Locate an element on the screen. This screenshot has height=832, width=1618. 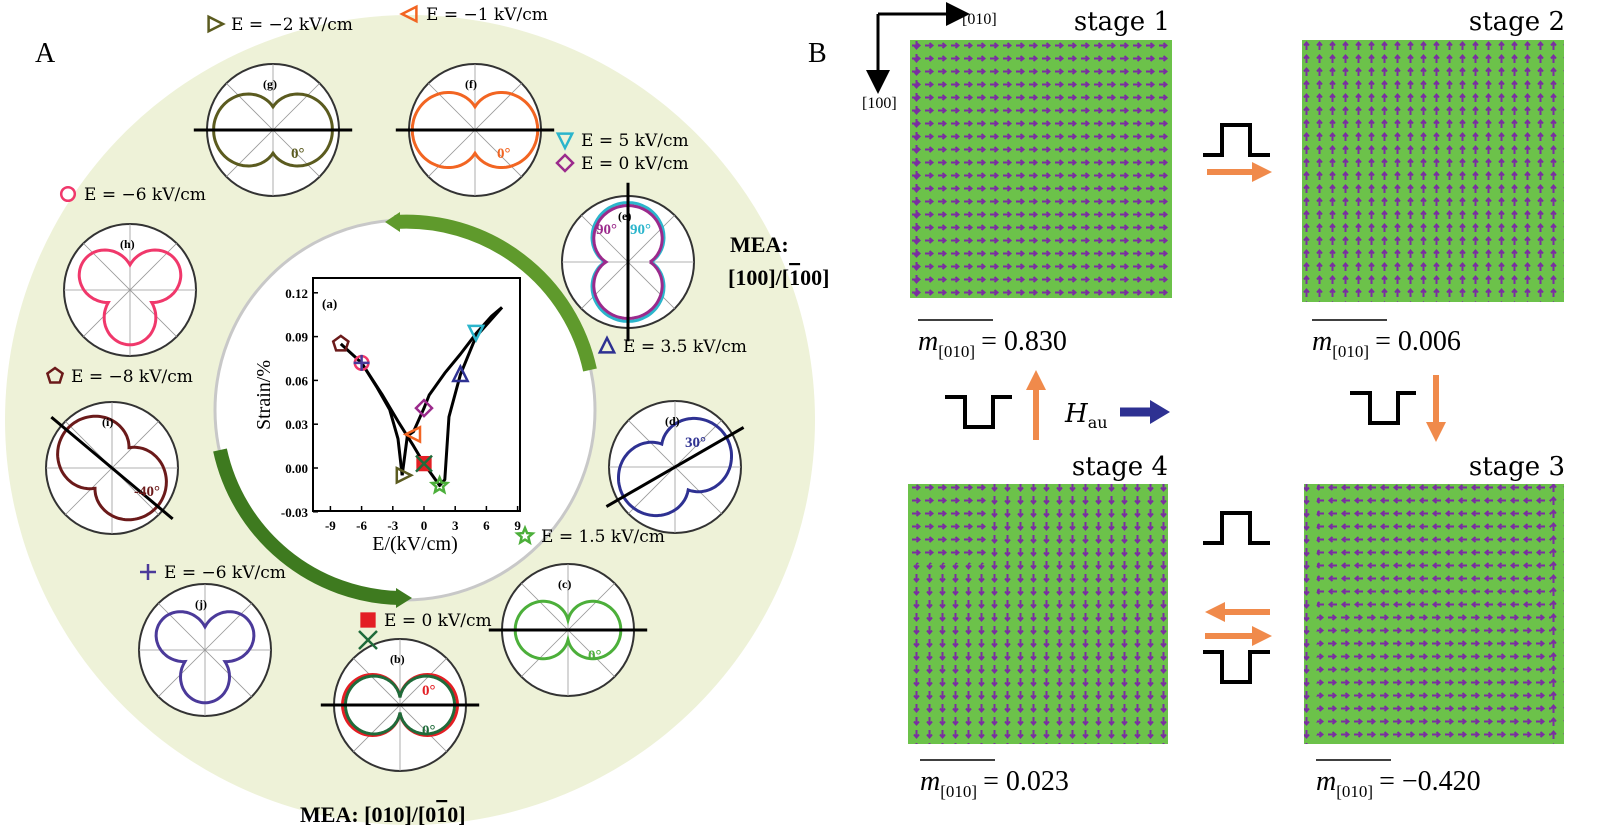
axes-indicator: [010] [100] is located at coordinates (929, 57).